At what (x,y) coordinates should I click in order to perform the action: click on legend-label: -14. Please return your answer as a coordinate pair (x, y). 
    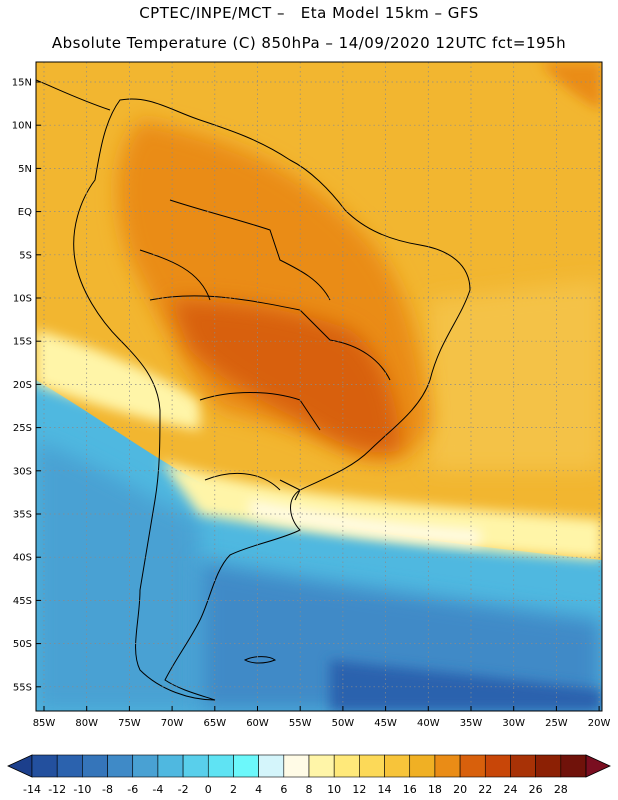
    Looking at the image, I should click on (32, 789).